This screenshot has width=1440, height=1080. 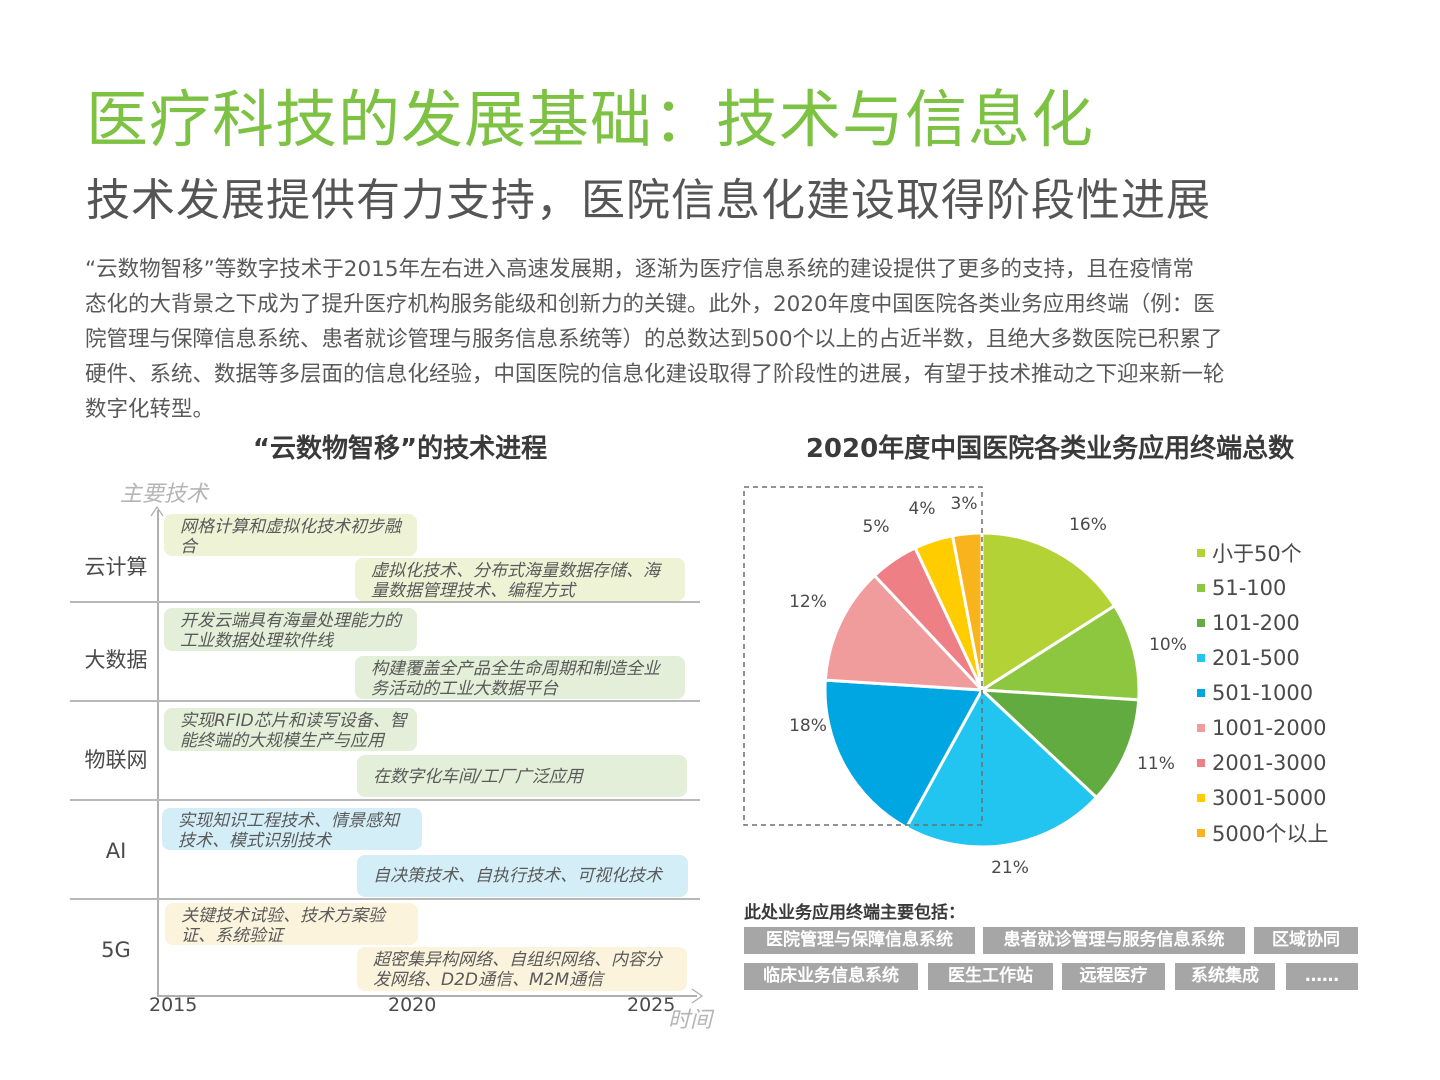 I want to click on timeline-item-bigdata-early: 开发云端具有海量处理能力的工业数据处理软件线, so click(x=290, y=629).